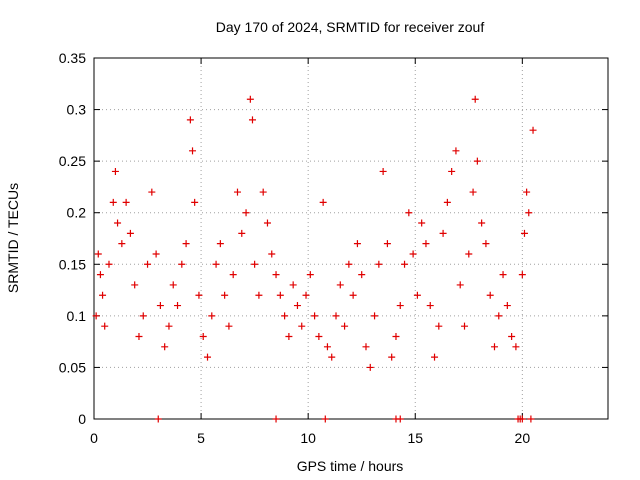 The height and width of the screenshot is (480, 640). What do you see at coordinates (72, 264) in the screenshot?
I see `y-tick-label: 0.15` at bounding box center [72, 264].